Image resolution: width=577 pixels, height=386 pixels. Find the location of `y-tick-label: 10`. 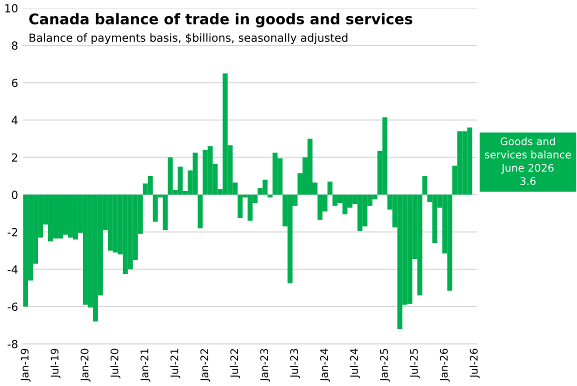

y-tick-label: 10 is located at coordinates (11, 8).